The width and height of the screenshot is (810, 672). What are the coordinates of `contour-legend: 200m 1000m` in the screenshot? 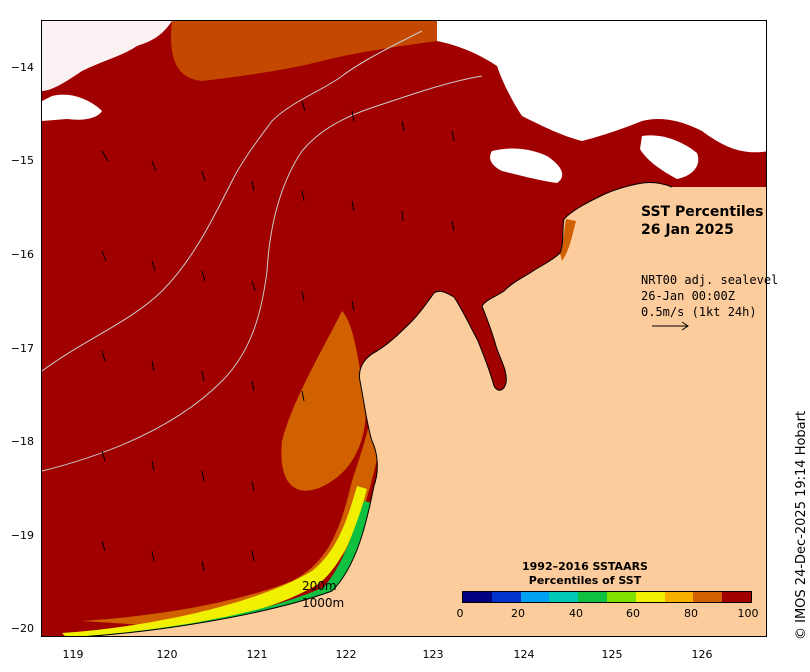 It's located at (323, 595).